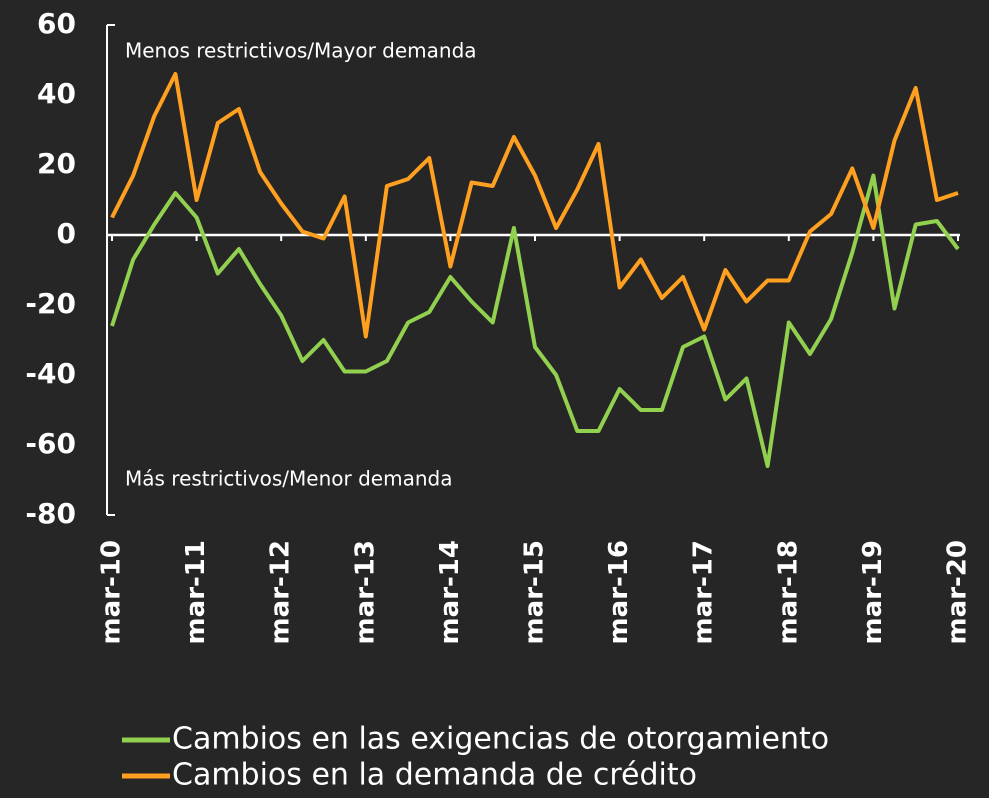 The width and height of the screenshot is (989, 798). What do you see at coordinates (196, 592) in the screenshot?
I see `x-tick-label: mar-11` at bounding box center [196, 592].